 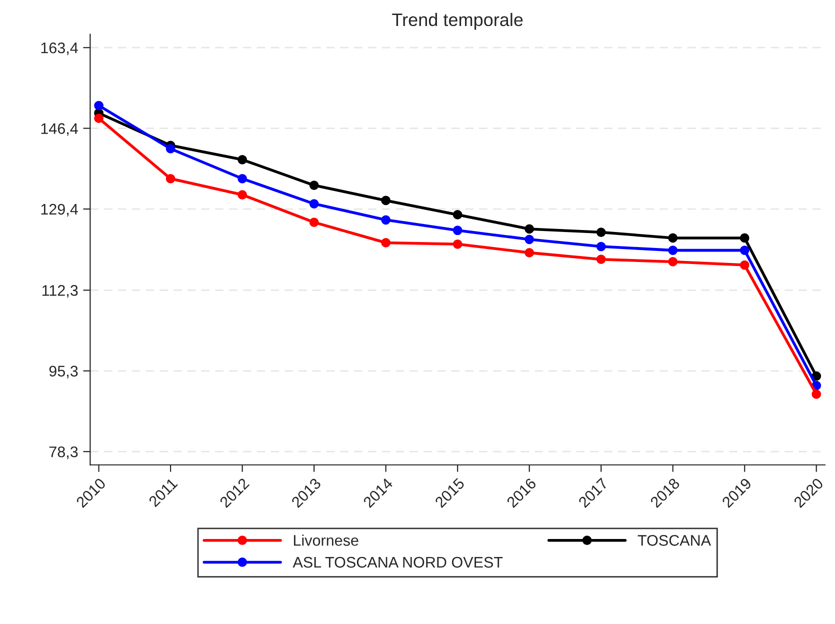 I want to click on y-tick-label: 112,3, so click(x=60, y=291).